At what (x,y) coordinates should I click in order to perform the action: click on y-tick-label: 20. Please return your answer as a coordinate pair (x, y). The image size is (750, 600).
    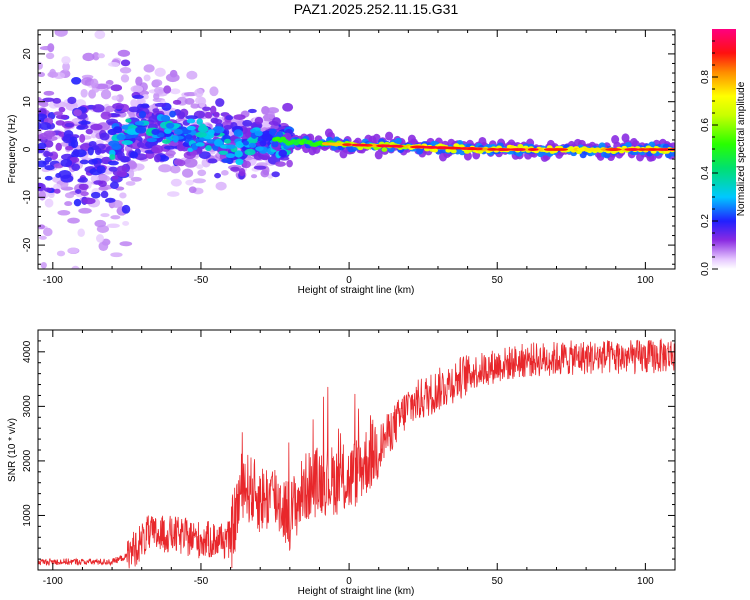
    Looking at the image, I should click on (27, 54).